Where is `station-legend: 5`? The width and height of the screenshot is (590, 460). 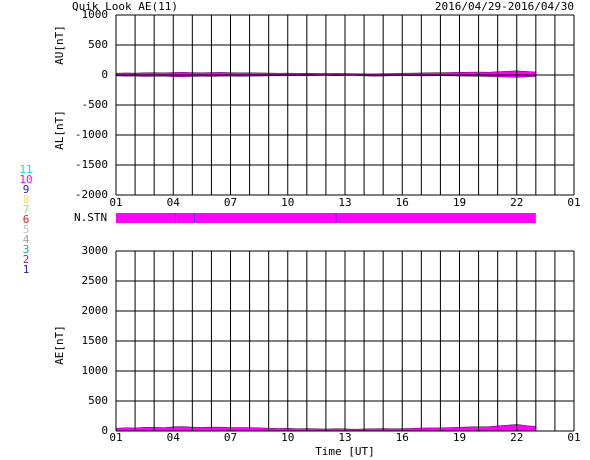
station-legend: 5 is located at coordinates (26, 229).